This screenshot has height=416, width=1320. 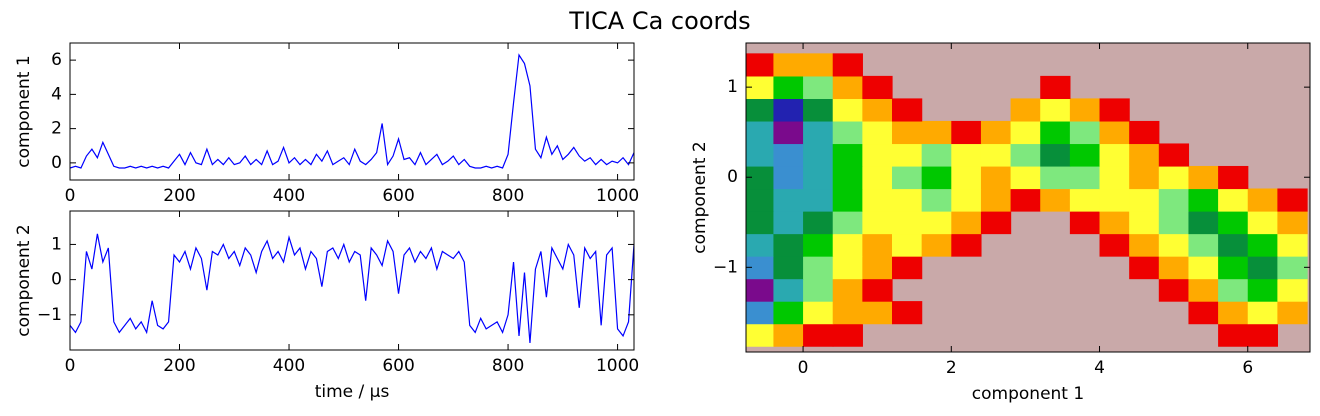 I want to click on series-line, so click(x=352, y=111).